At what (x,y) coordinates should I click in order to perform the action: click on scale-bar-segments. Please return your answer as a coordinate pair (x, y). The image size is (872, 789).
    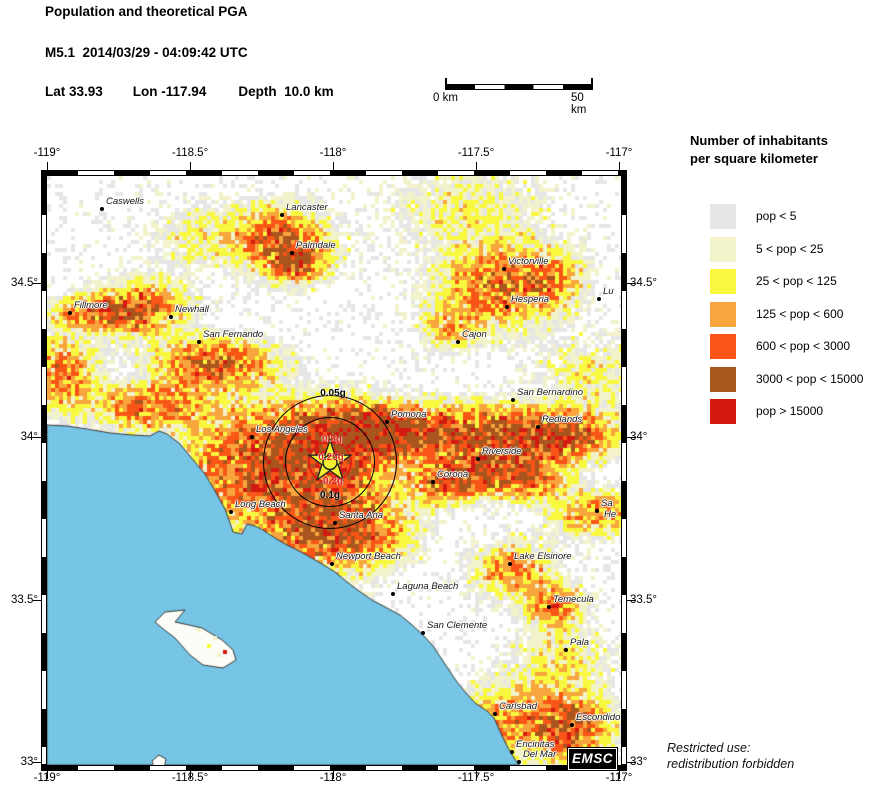
    Looking at the image, I should click on (519, 87).